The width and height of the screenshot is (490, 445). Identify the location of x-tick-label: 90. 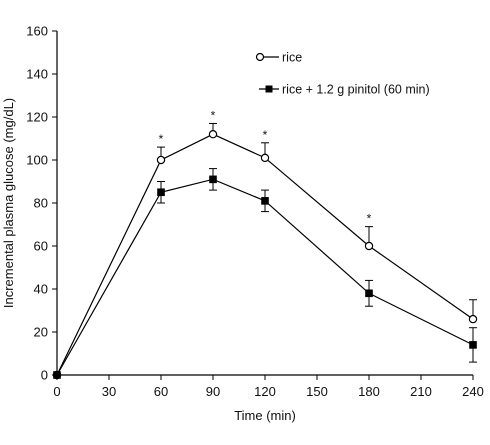
(213, 391).